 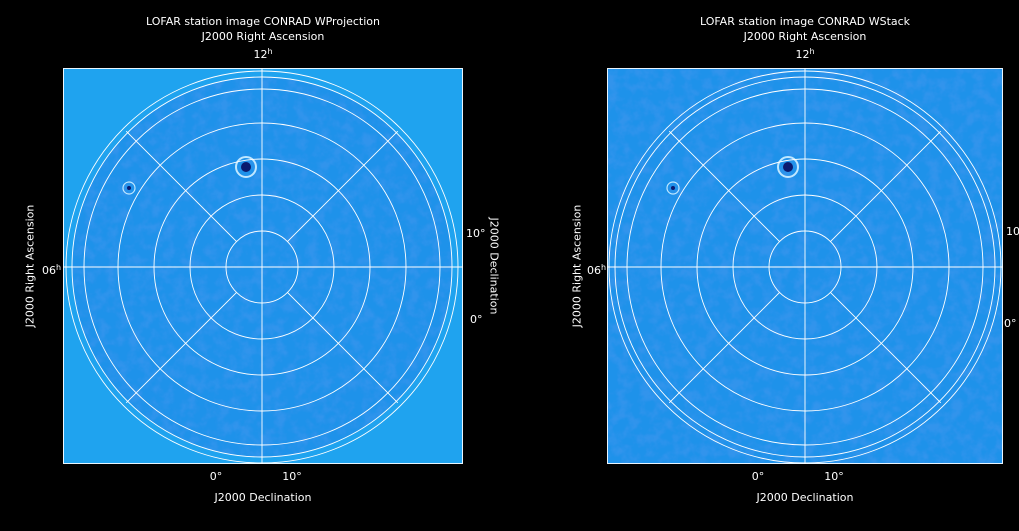 I want to click on right-title: LOFAR station image CONRAD WStack, so click(x=805, y=21).